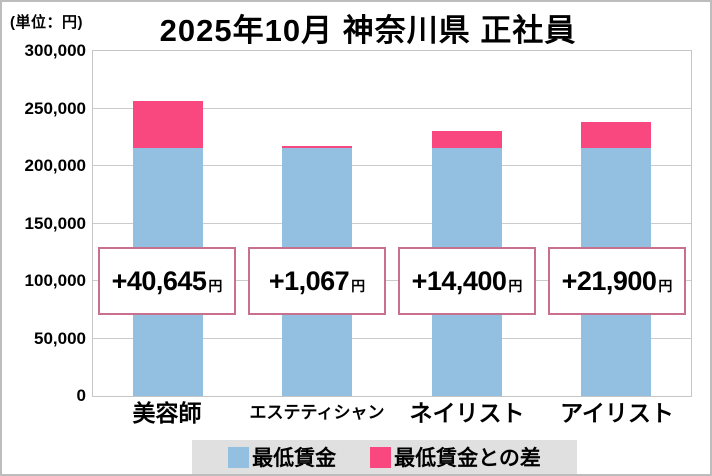 Image resolution: width=712 pixels, height=476 pixels. Describe the element at coordinates (467, 413) in the screenshot. I see `x-category-label-3: ネイリスト` at that location.